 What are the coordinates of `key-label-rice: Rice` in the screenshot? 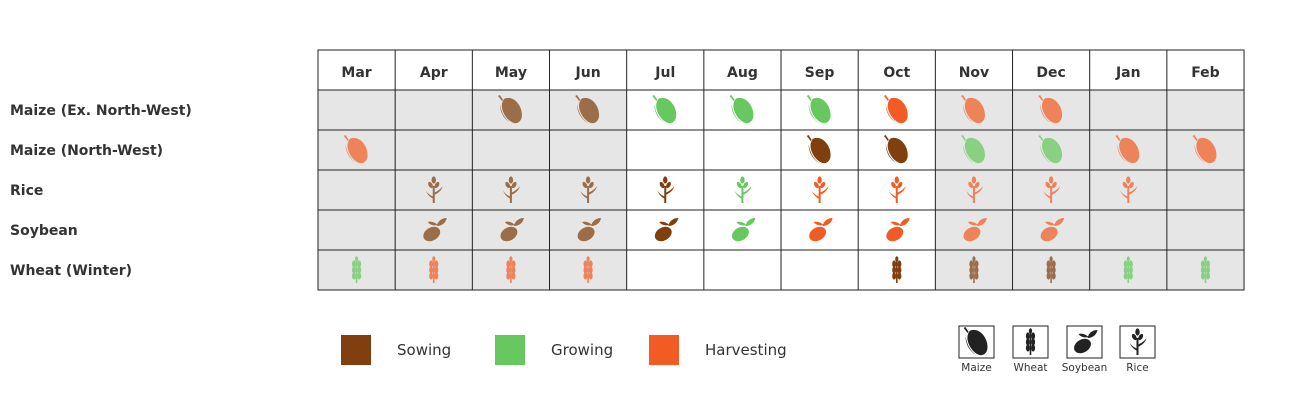 It's located at (1137, 368).